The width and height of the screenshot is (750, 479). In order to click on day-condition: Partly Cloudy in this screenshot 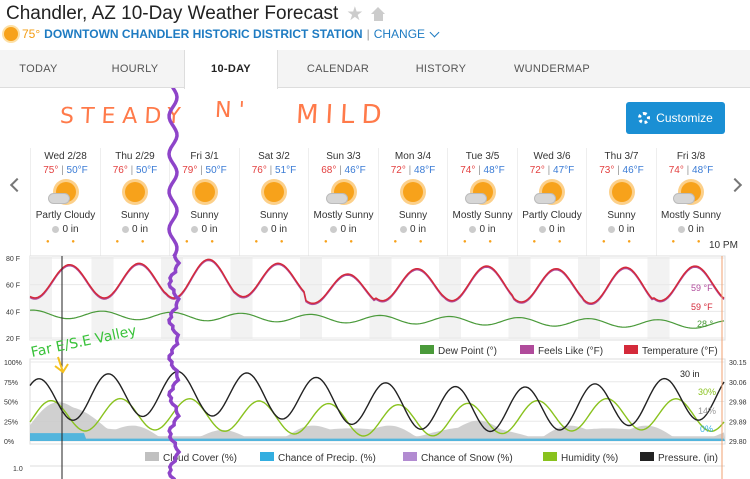, I will do `click(65, 215)`.